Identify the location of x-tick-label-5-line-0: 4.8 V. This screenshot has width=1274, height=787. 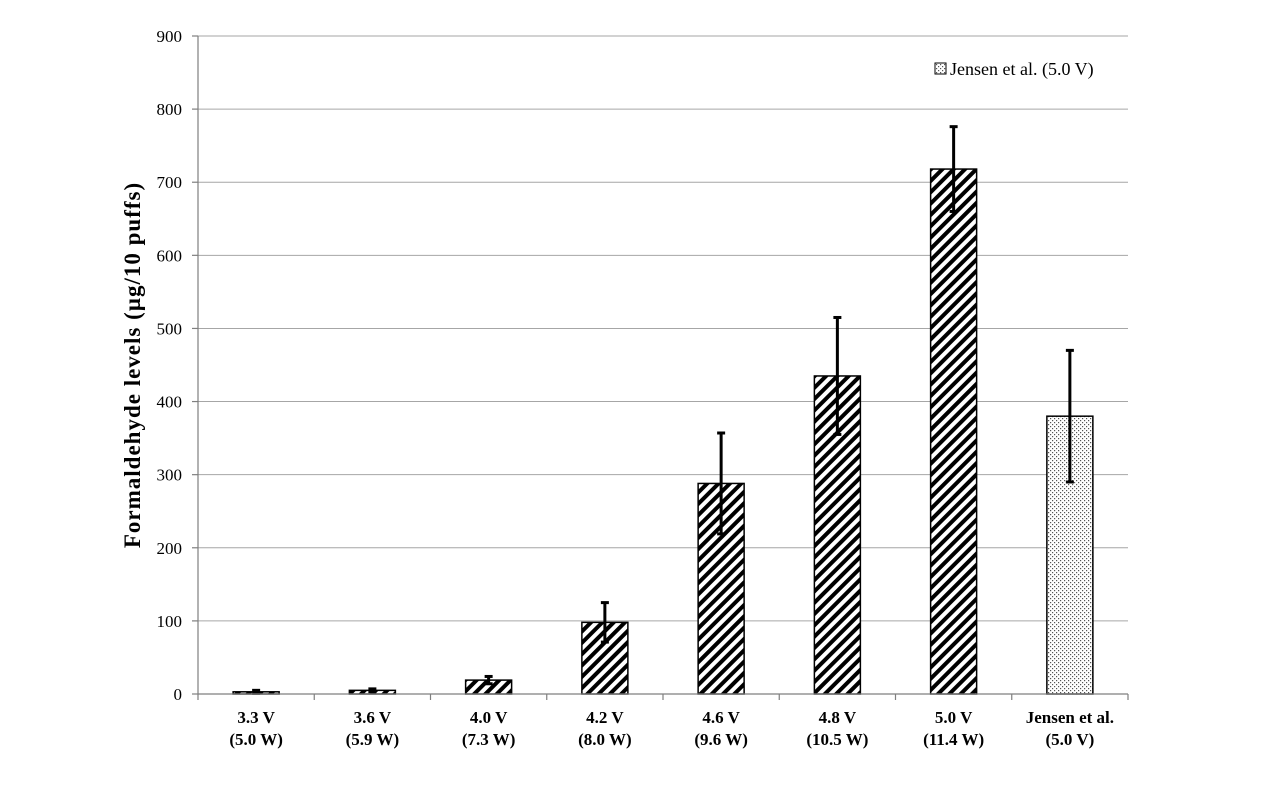
(838, 717).